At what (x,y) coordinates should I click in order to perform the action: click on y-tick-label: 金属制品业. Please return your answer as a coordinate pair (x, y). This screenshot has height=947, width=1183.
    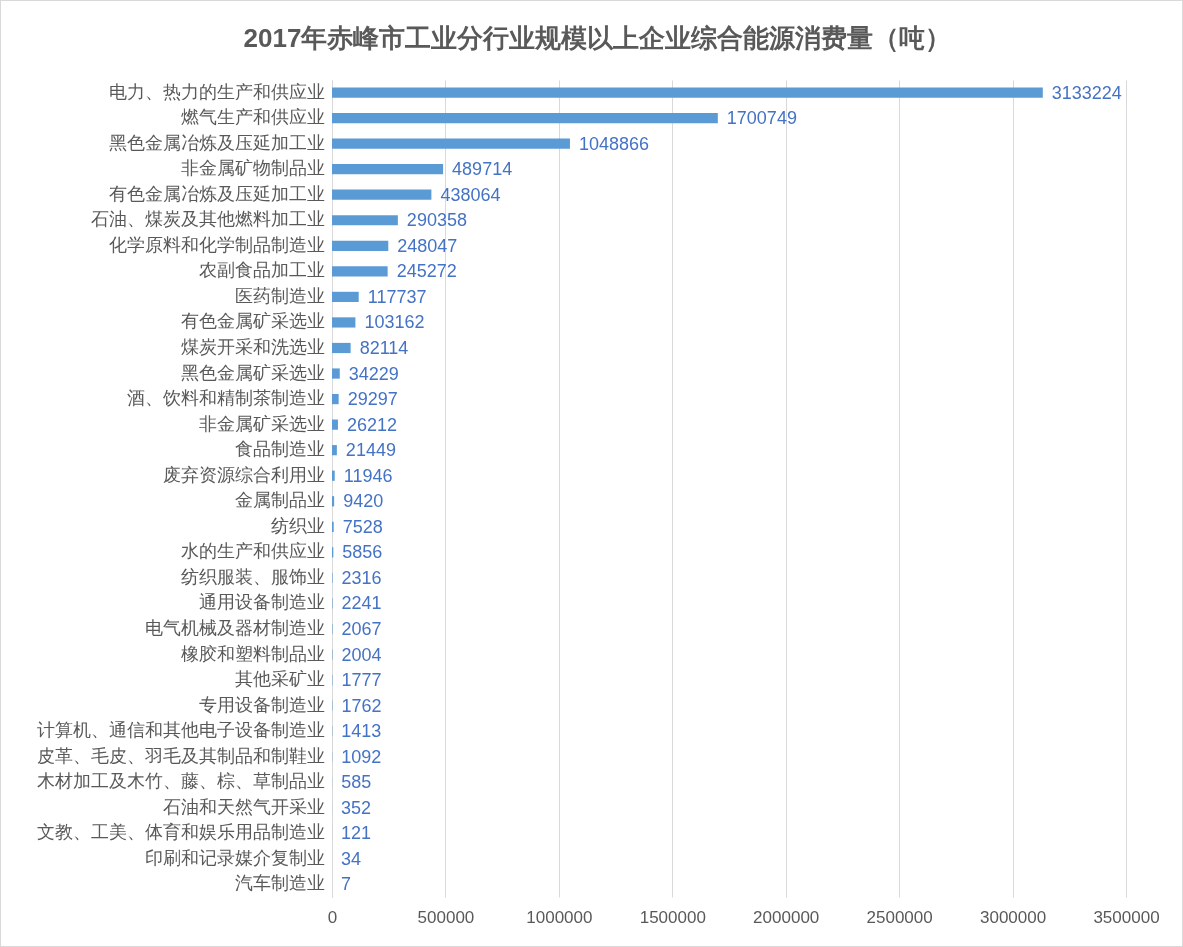
    Looking at the image, I should click on (279, 500).